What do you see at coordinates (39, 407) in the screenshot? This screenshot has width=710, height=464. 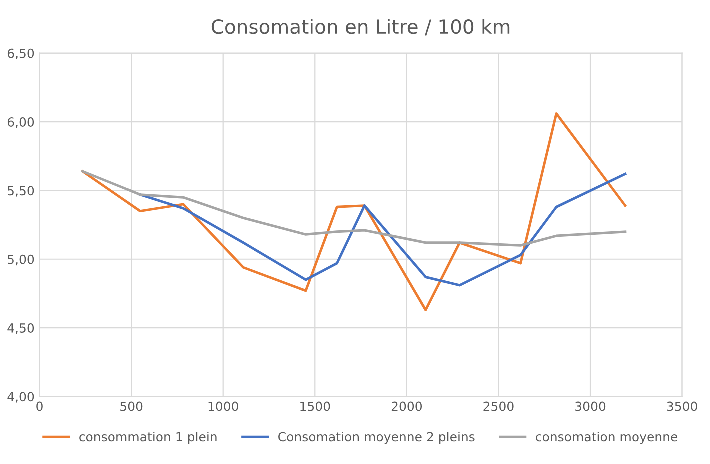 I see `x-tick-label: 0` at bounding box center [39, 407].